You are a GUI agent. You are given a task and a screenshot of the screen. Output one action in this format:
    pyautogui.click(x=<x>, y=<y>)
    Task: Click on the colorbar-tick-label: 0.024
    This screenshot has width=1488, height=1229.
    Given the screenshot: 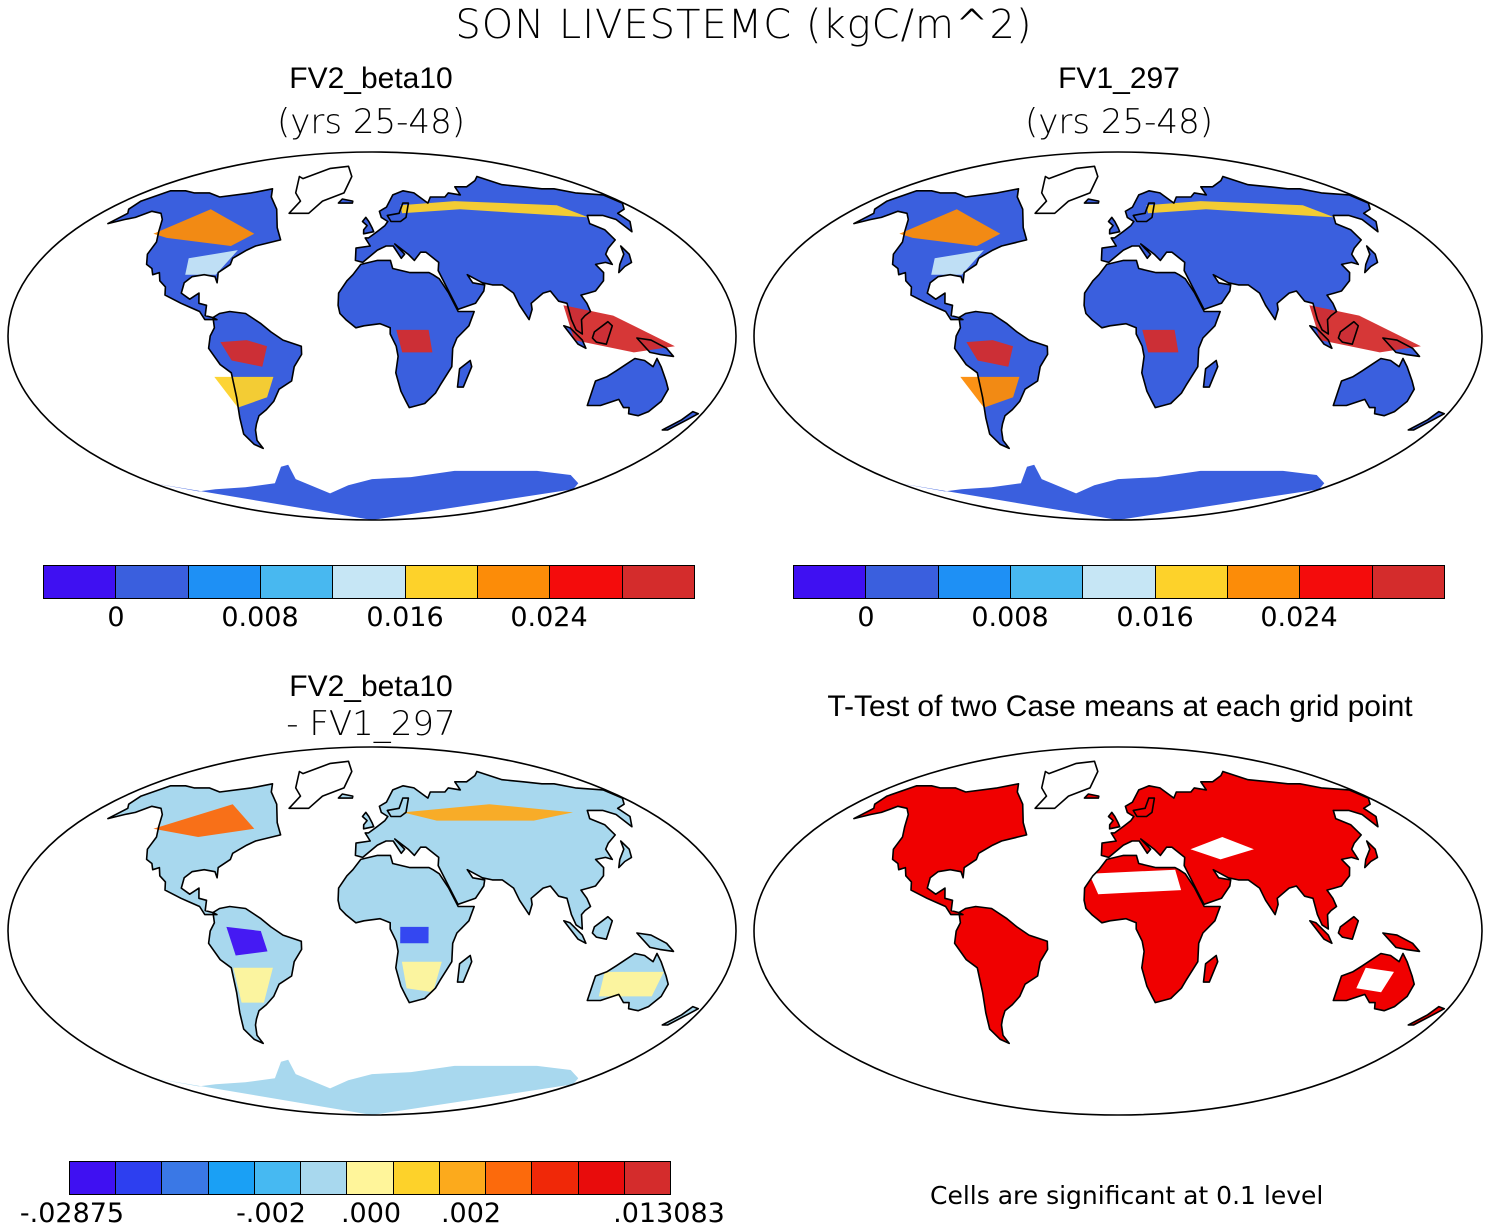 What is the action you would take?
    pyautogui.click(x=1299, y=617)
    